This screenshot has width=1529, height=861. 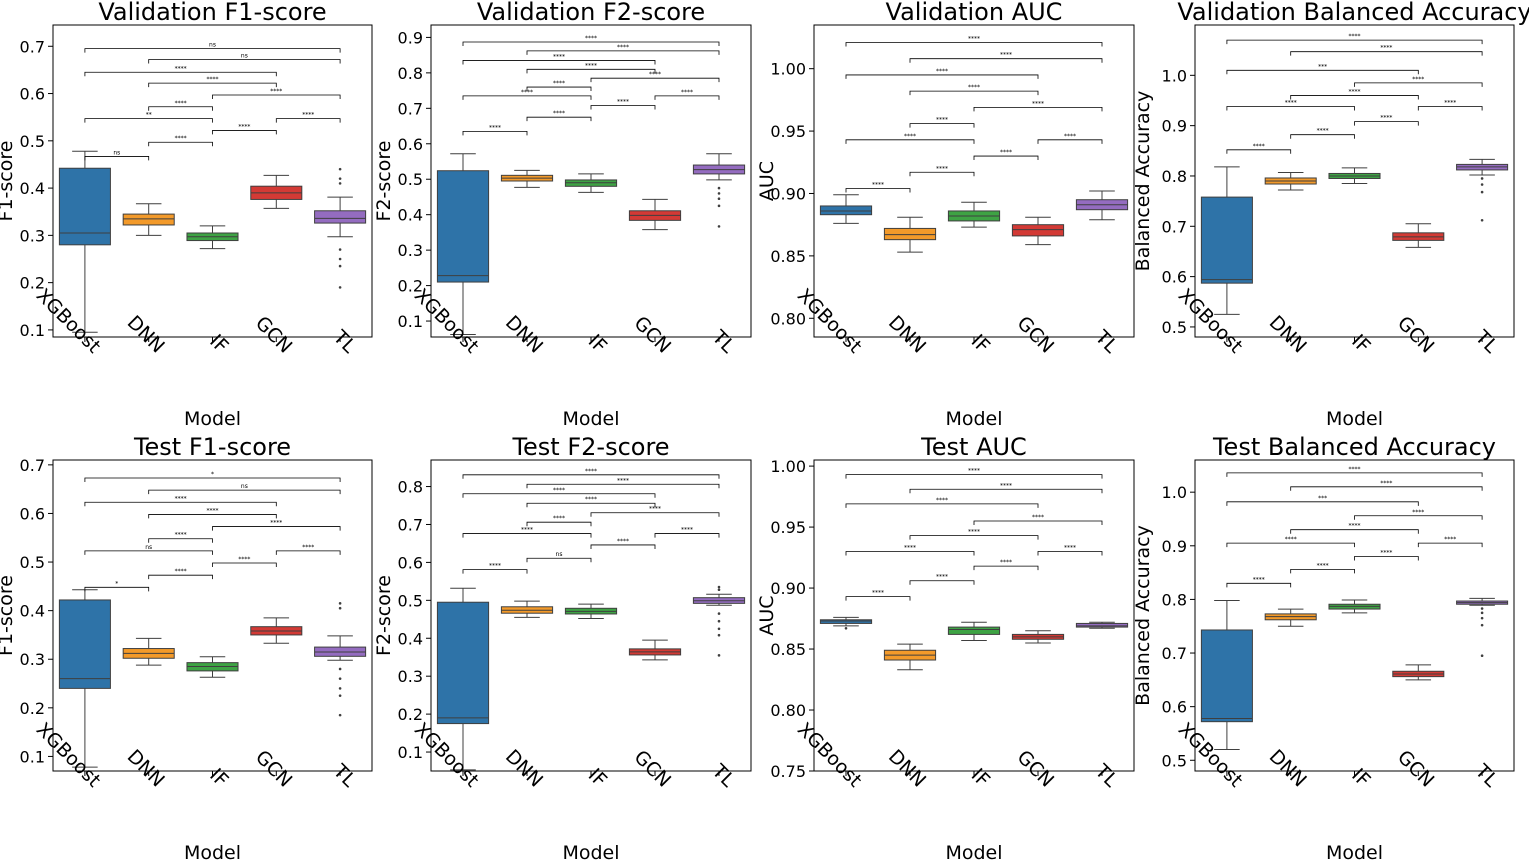 I want to click on y-tick-label: 0.8, so click(x=1174, y=176).